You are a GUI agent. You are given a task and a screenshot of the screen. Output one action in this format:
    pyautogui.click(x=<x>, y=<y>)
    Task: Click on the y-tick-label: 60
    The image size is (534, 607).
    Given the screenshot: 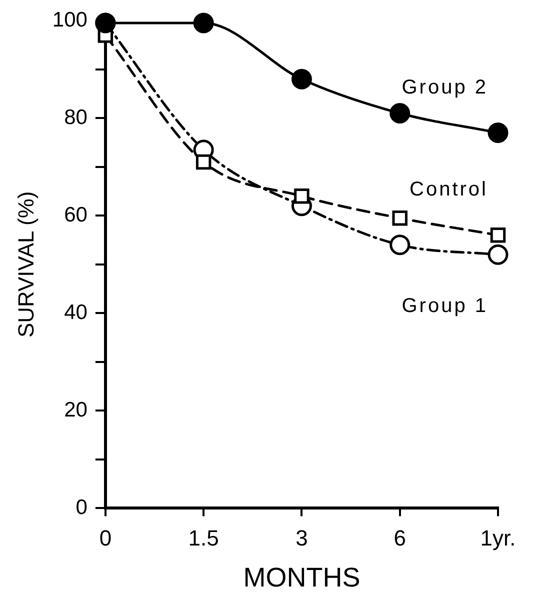 What is the action you would take?
    pyautogui.click(x=76, y=214)
    